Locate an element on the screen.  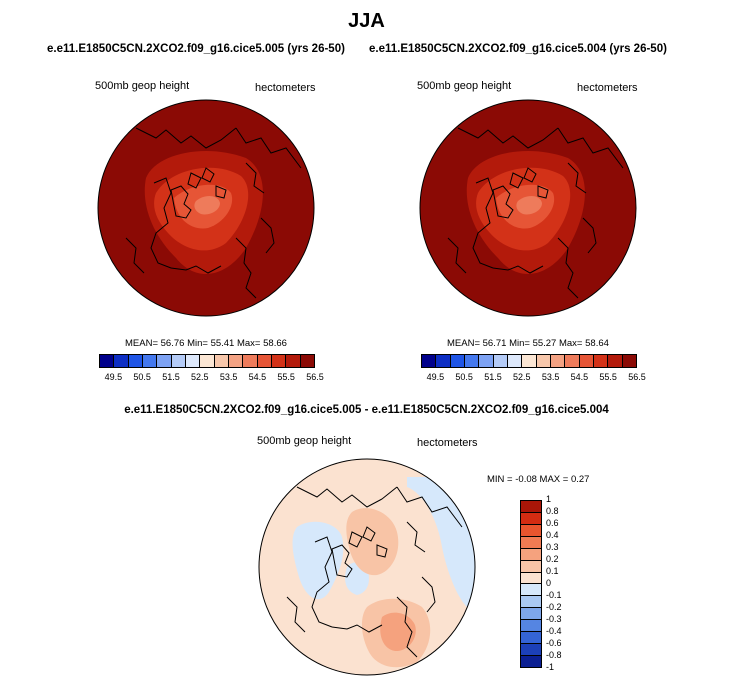
colorbar-tick-label: 56.5 is located at coordinates (315, 377).